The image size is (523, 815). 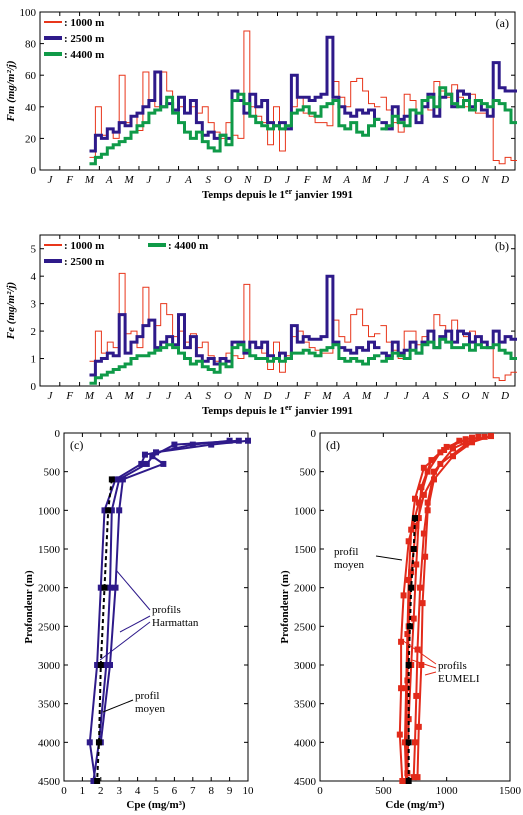 I want to click on y-tick-label: 80, so click(x=31, y=45).